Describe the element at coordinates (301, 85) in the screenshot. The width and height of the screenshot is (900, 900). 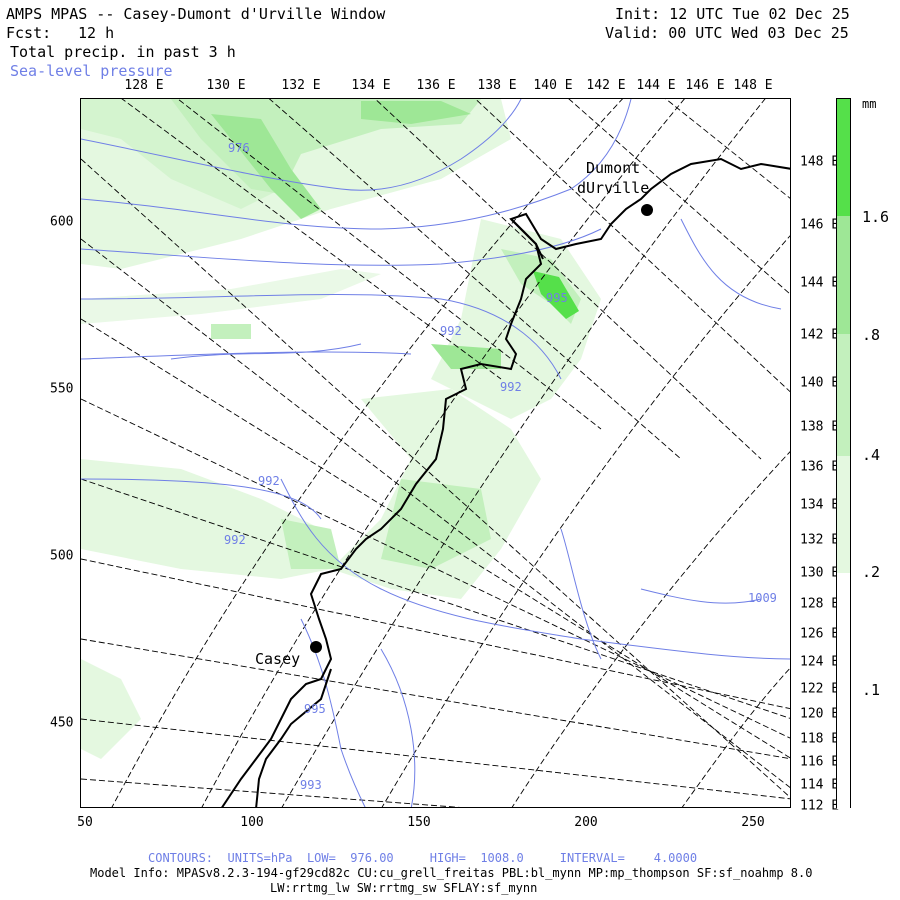
I see `lon-label-top: 132 E` at that location.